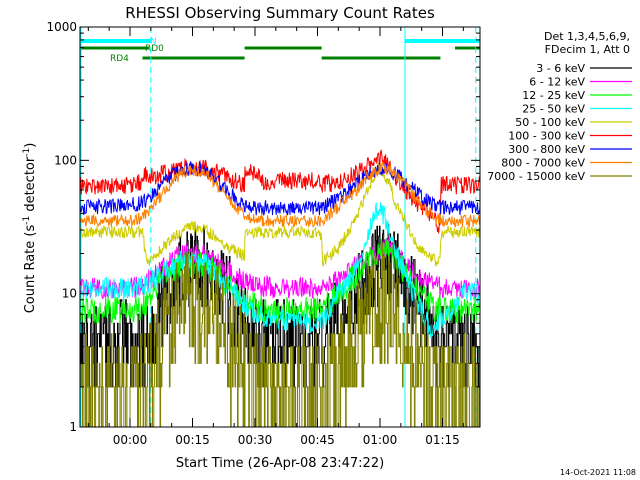 The height and width of the screenshot is (480, 640). I want to click on chart-title: RHESSI Observing Summary Count Rates, so click(280, 13).